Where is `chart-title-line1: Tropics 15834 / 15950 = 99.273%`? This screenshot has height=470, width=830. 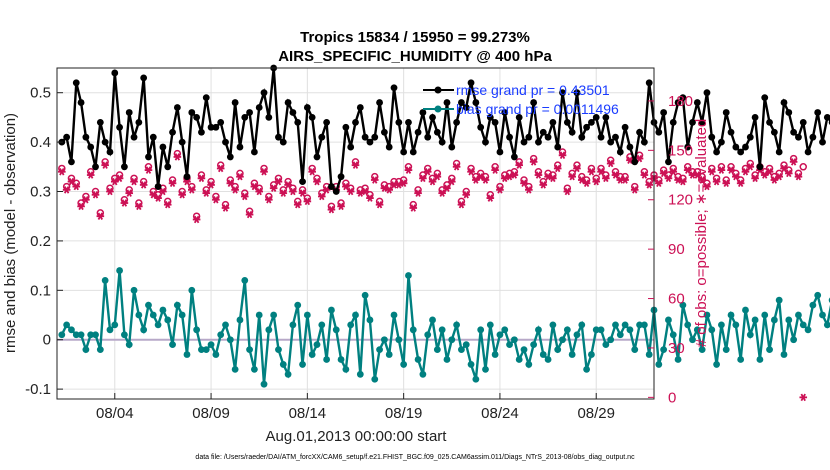 chart-title-line1: Tropics 15834 / 15950 = 99.273% is located at coordinates (415, 37).